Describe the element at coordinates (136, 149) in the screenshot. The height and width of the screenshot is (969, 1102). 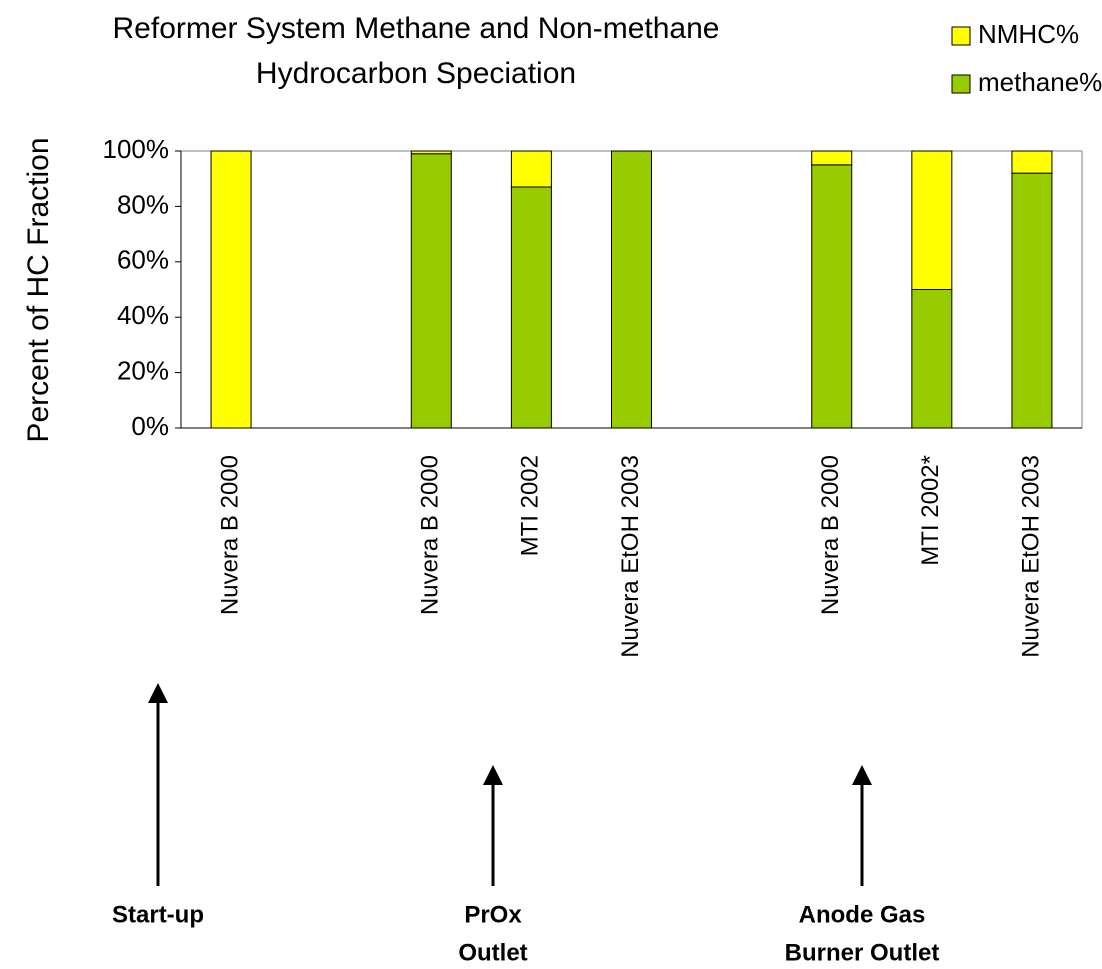
I see `y-tick-label: 100%` at that location.